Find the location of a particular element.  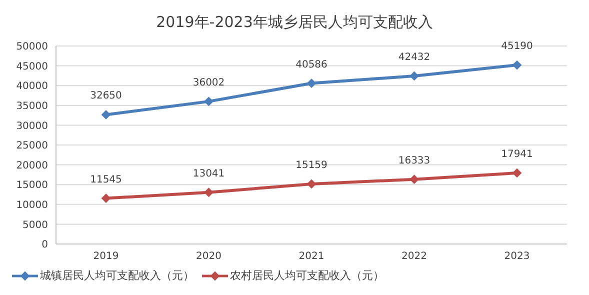

x-tick-label: 2020 is located at coordinates (209, 256).